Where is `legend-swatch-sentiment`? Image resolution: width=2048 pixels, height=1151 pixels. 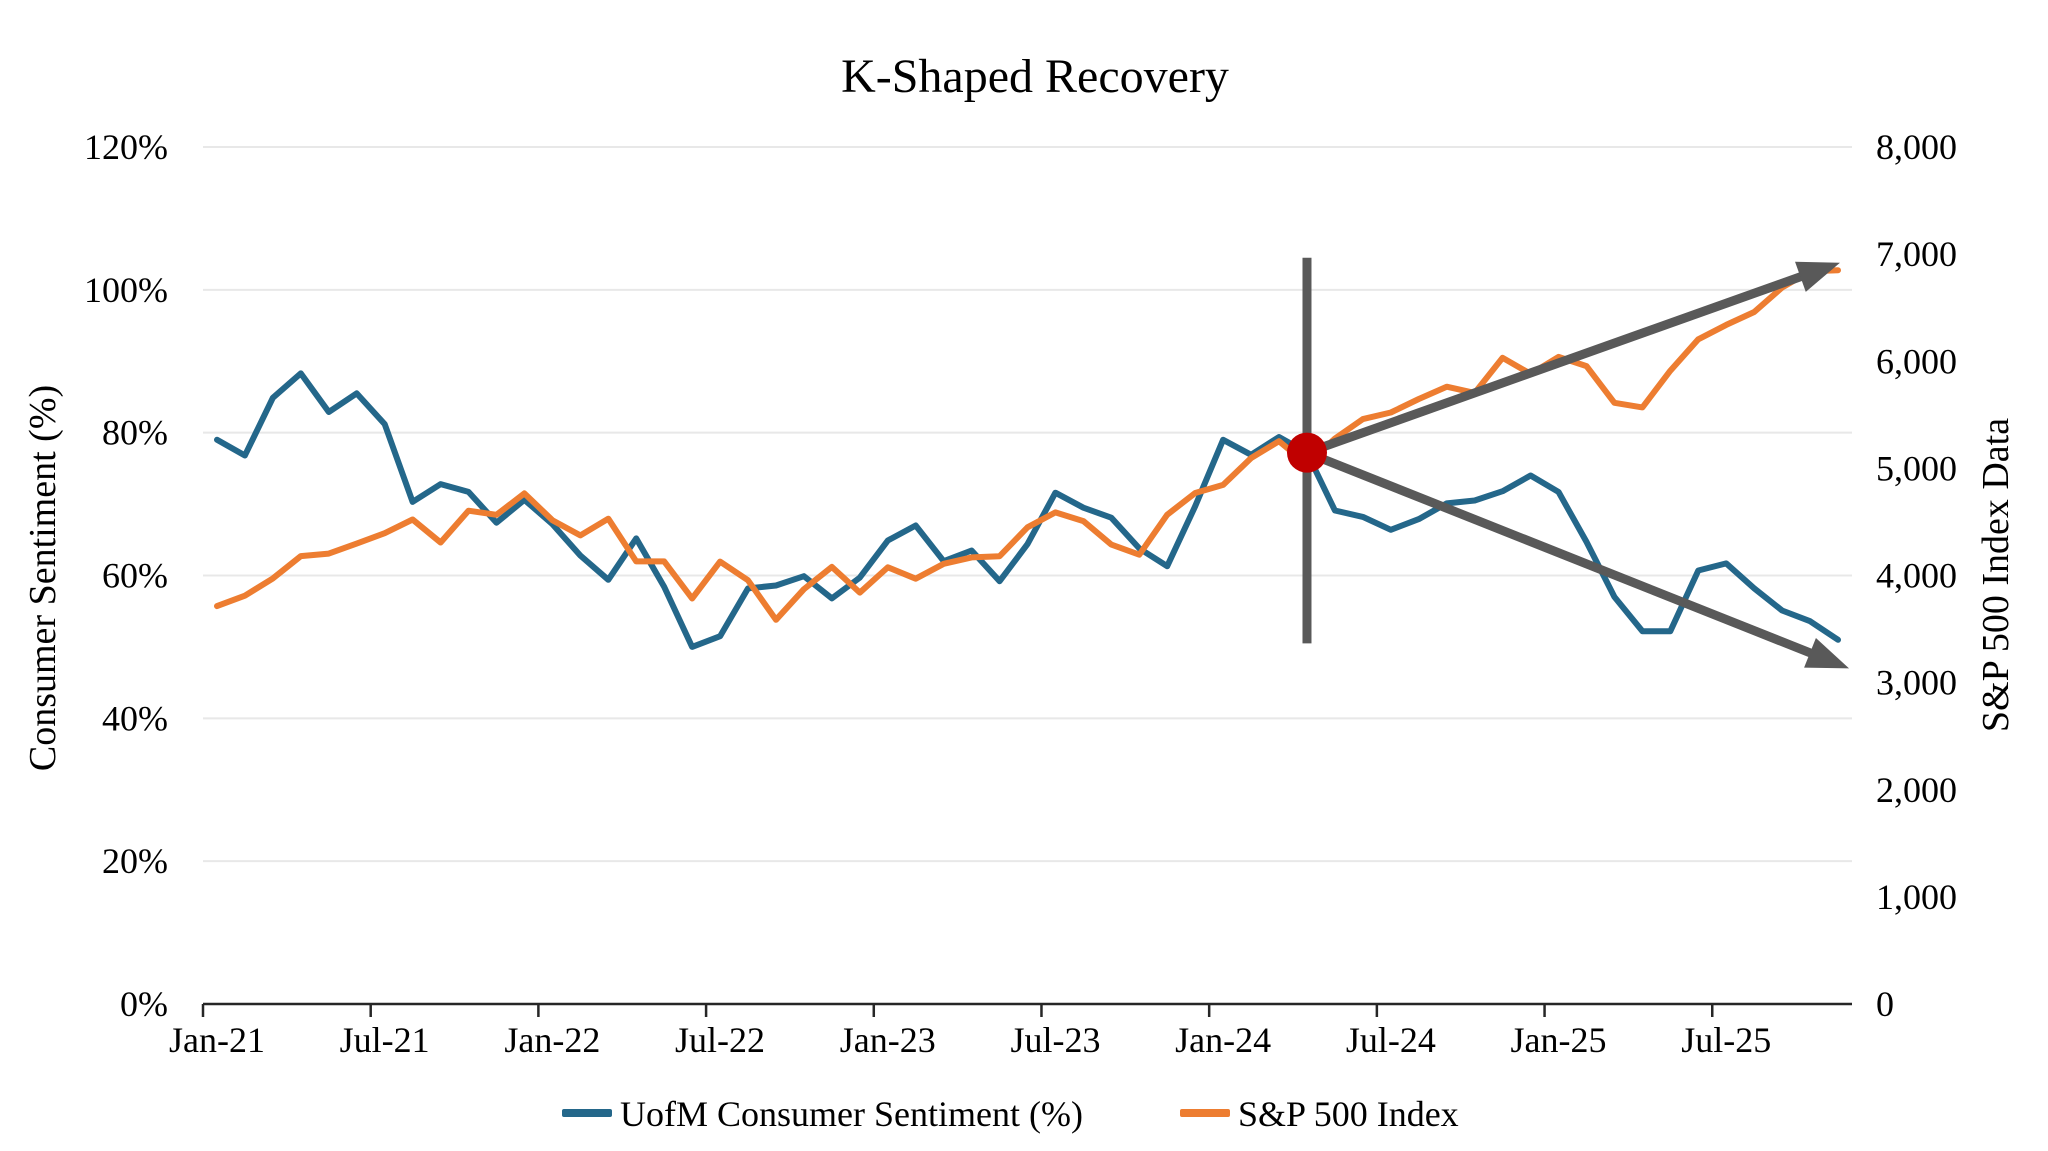
legend-swatch-sentiment is located at coordinates (587, 1113).